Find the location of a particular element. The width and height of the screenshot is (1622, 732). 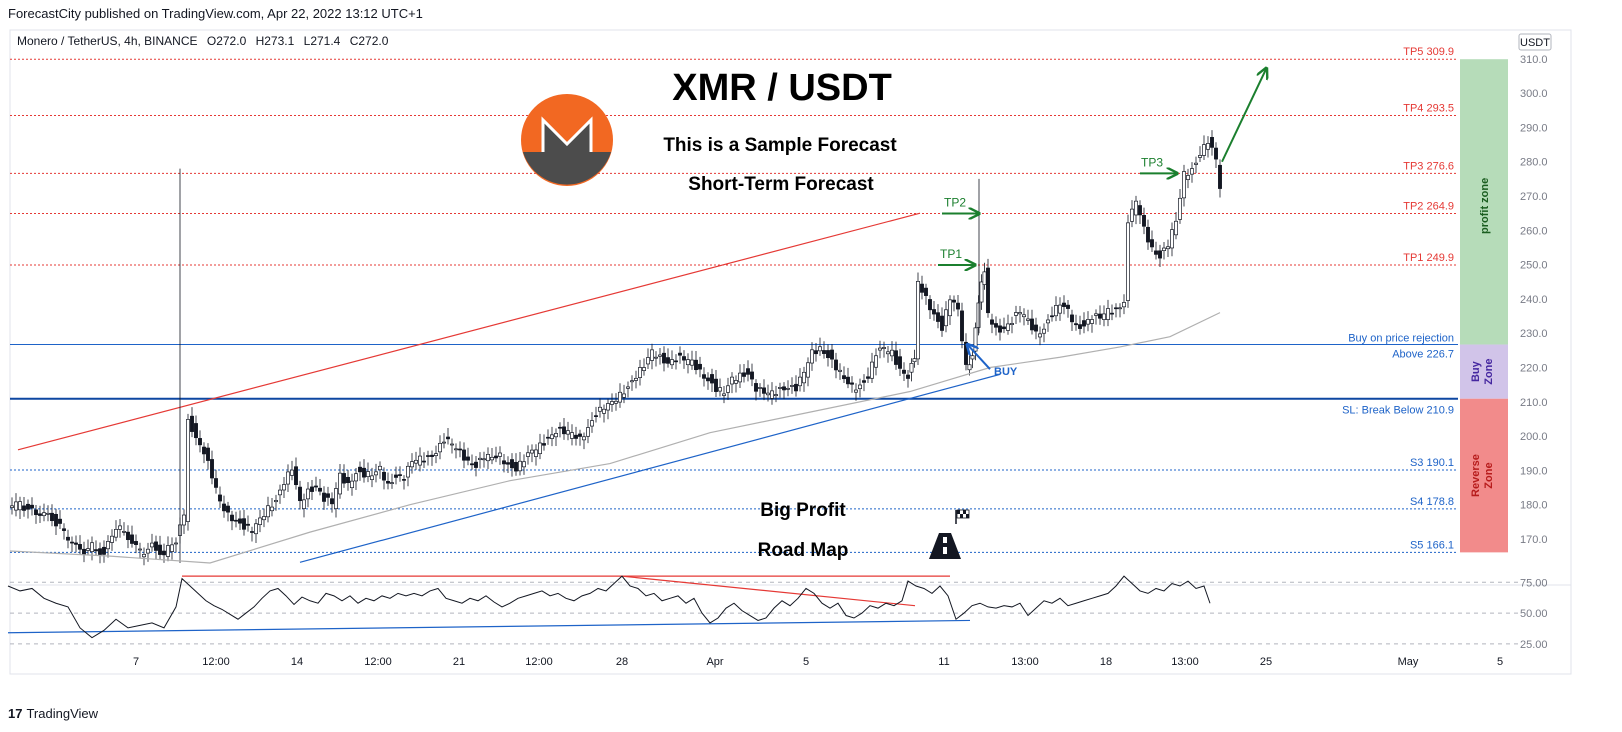

rsi-trendlines is located at coordinates (489, 604).